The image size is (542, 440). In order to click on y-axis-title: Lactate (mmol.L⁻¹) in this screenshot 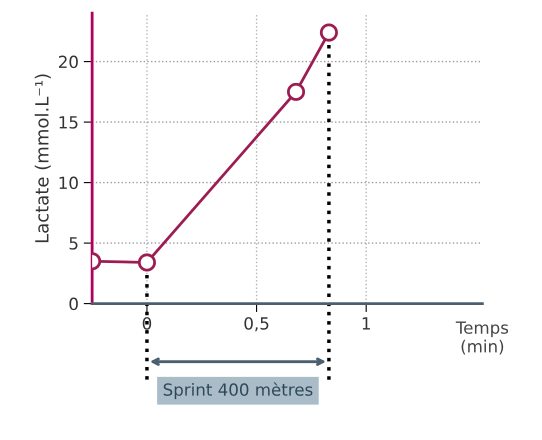, I will do `click(42, 158)`.